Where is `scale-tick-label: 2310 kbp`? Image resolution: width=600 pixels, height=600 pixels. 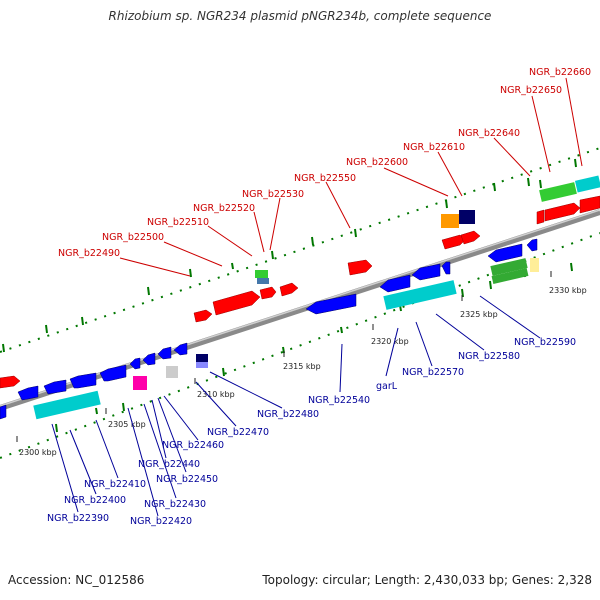 scale-tick-label: 2310 kbp is located at coordinates (216, 394).